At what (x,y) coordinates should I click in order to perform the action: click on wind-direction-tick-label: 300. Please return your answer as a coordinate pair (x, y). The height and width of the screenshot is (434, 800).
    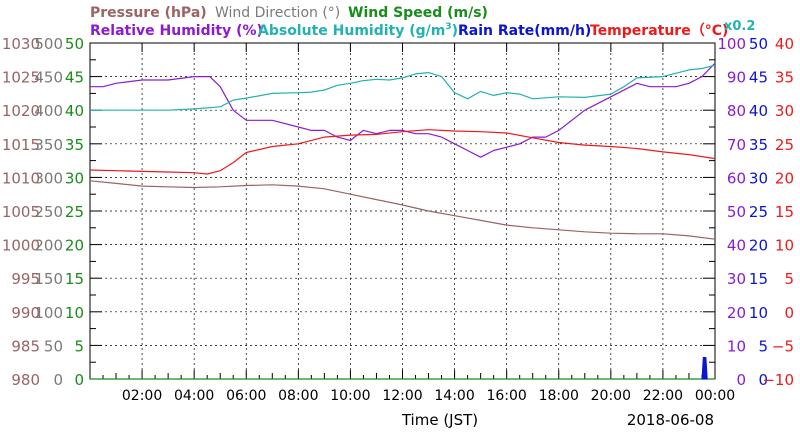
    Looking at the image, I should click on (48, 178).